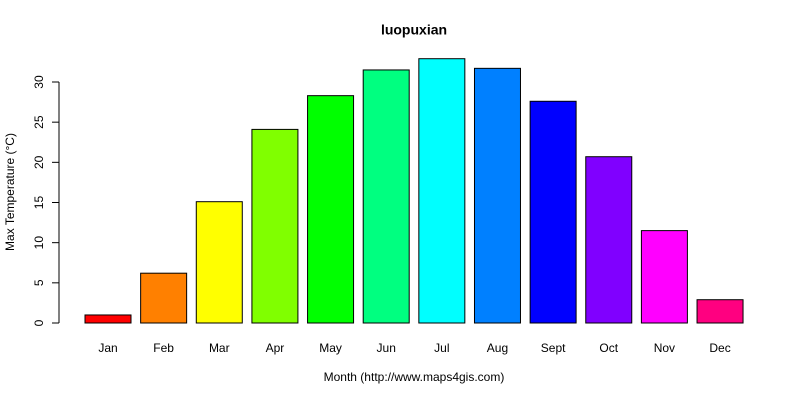 This screenshot has width=800, height=400. I want to click on x-tick-label: Nov, so click(664, 348).